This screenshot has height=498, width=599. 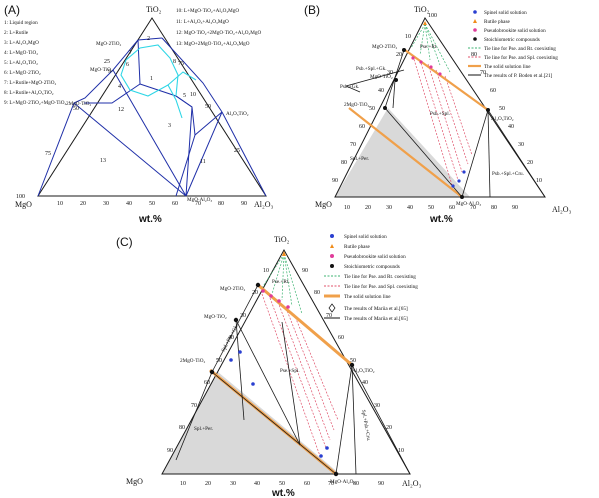 What do you see at coordinates (21, 53) in the screenshot?
I see `legend-item: 4: L+MgO·TiO₂` at bounding box center [21, 53].